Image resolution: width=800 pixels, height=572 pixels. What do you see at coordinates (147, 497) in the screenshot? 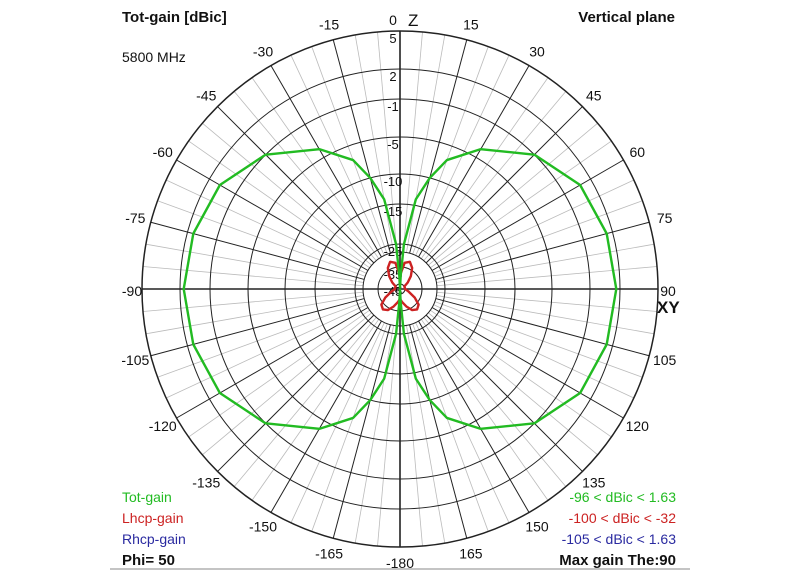
I see `legend-tot: Tot-gain` at bounding box center [147, 497].